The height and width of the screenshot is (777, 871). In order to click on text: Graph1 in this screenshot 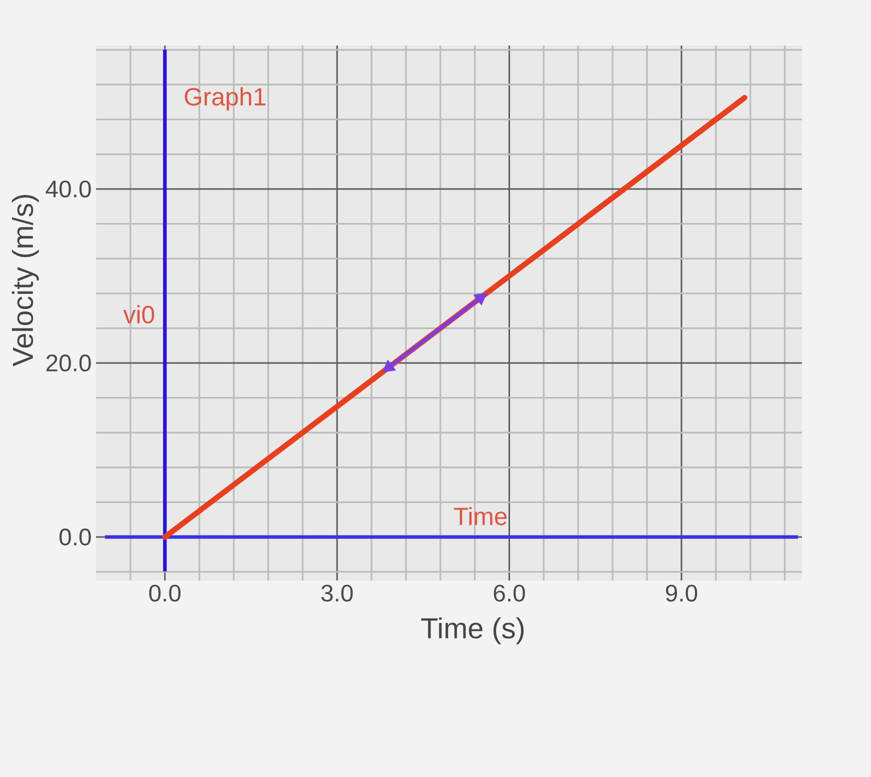, I will do `click(225, 99)`.